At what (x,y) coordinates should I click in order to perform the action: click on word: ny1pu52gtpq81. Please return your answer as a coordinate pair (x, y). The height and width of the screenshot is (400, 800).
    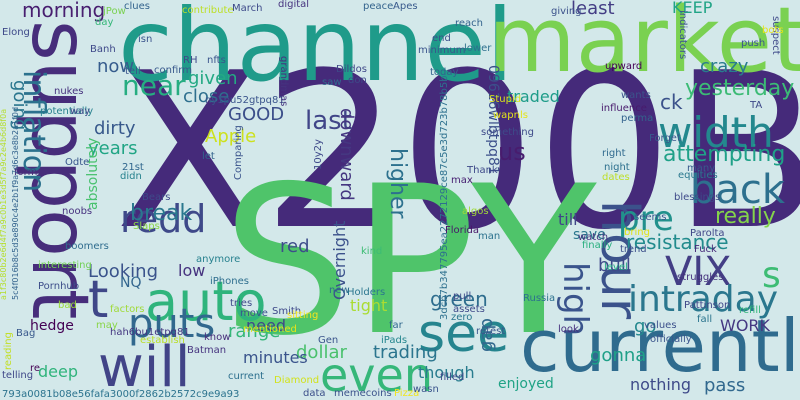
    Looking at the image, I should click on (245, 100).